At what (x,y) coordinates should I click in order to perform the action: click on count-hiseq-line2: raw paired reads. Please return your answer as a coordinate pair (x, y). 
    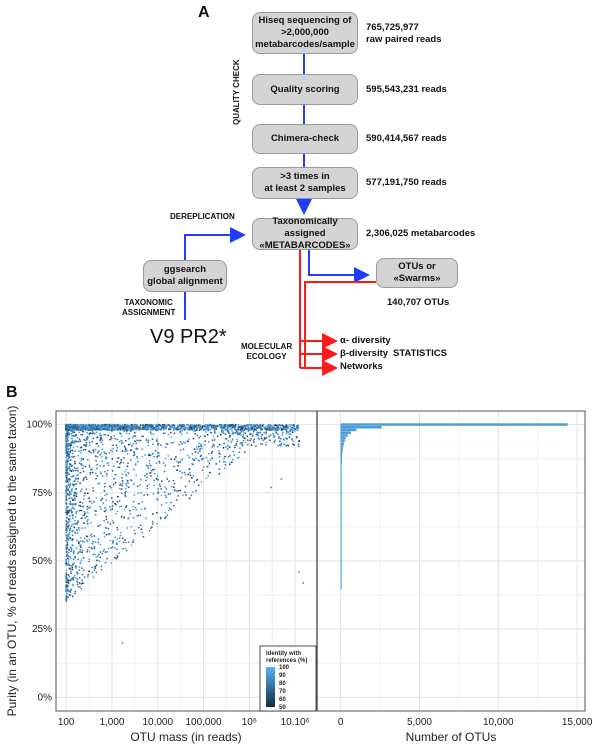
    Looking at the image, I should click on (404, 39).